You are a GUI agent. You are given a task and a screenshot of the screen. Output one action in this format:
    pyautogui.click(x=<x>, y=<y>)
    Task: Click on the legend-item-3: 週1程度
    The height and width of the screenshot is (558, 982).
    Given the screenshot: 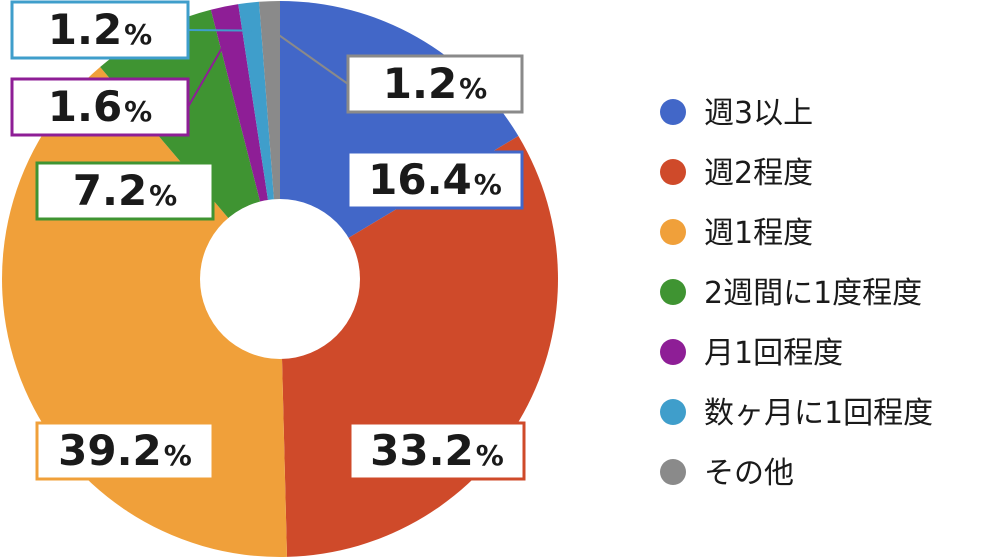 What is the action you would take?
    pyautogui.click(x=736, y=233)
    